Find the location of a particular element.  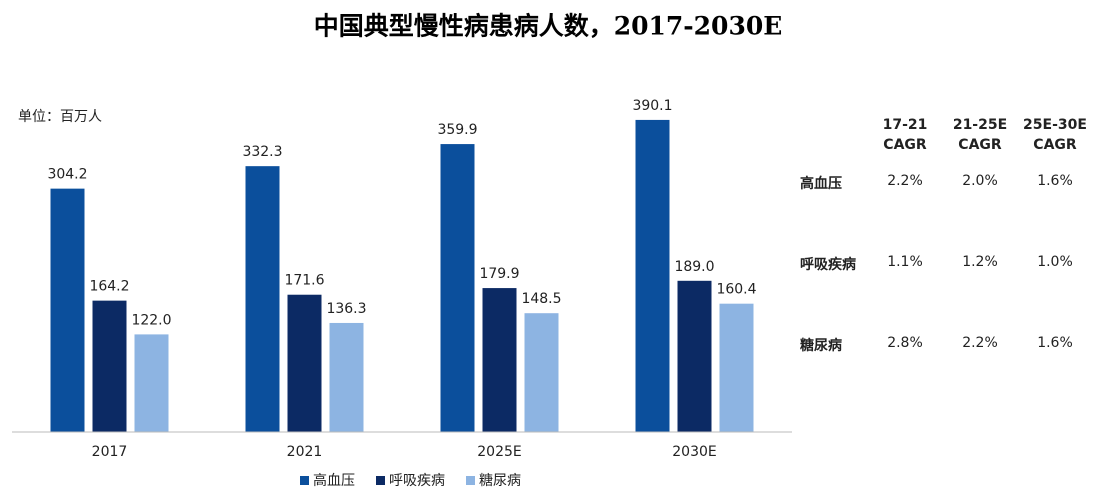

unit-label: 单位：百万人 is located at coordinates (60, 117).